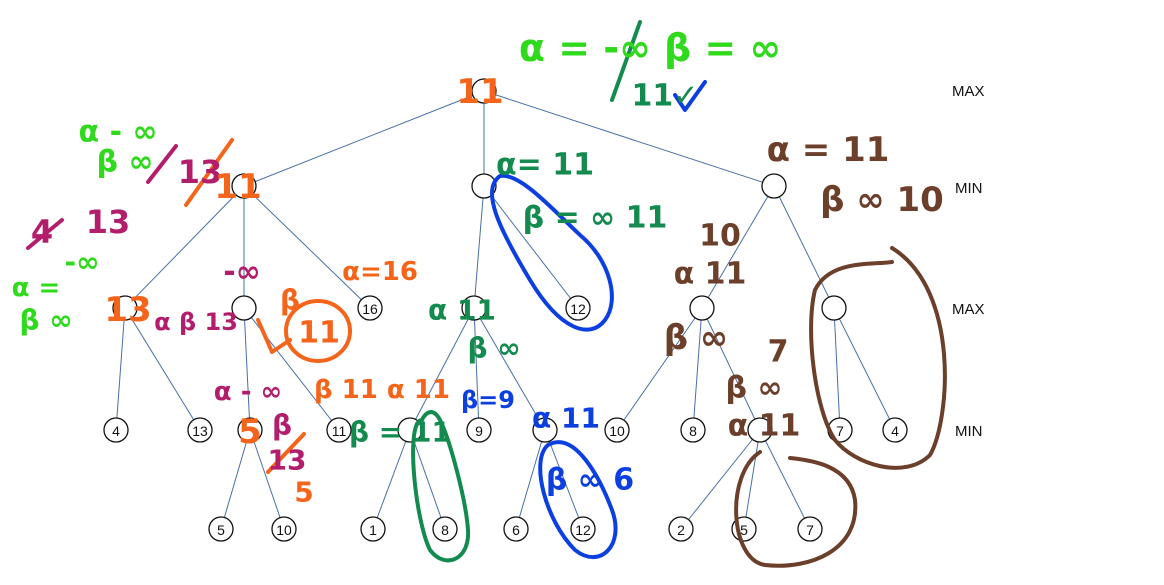 This screenshot has width=1164, height=585. Describe the element at coordinates (196, 322) in the screenshot. I see `annotation-alpha-beta: α β 13` at that location.